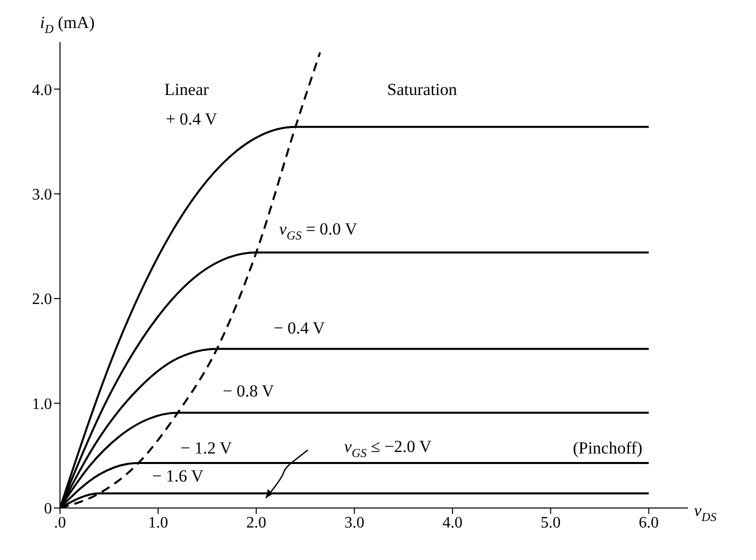 This screenshot has width=756, height=560. What do you see at coordinates (318, 230) in the screenshot?
I see `annotation: v$_{GS}$ = 0.0 V` at bounding box center [318, 230].